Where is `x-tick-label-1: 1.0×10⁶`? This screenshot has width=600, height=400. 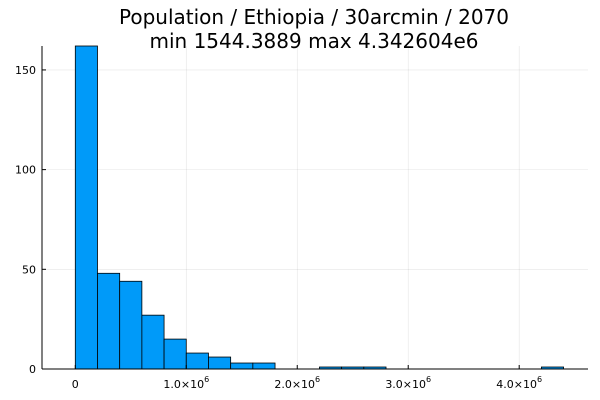 x-tick-label-1: 1.0×10⁶ is located at coordinates (186, 383).